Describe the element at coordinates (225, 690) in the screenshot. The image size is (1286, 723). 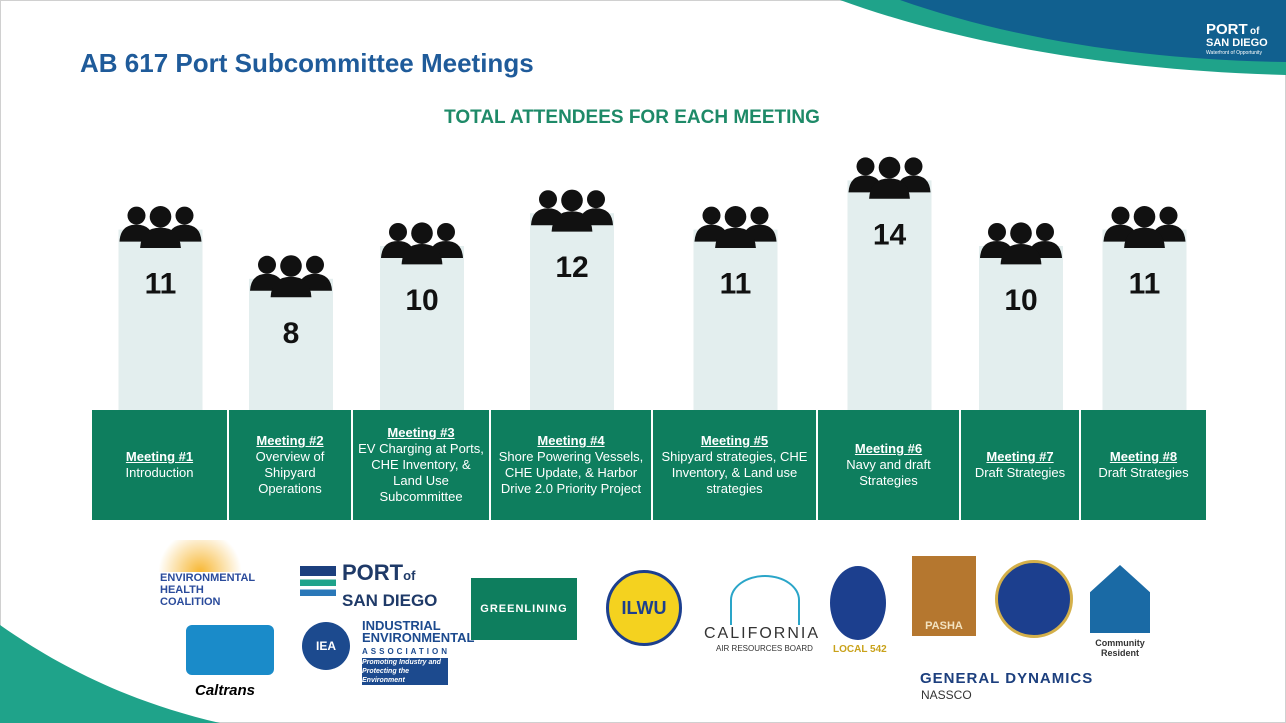
I see `logo: Caltrans` at that location.